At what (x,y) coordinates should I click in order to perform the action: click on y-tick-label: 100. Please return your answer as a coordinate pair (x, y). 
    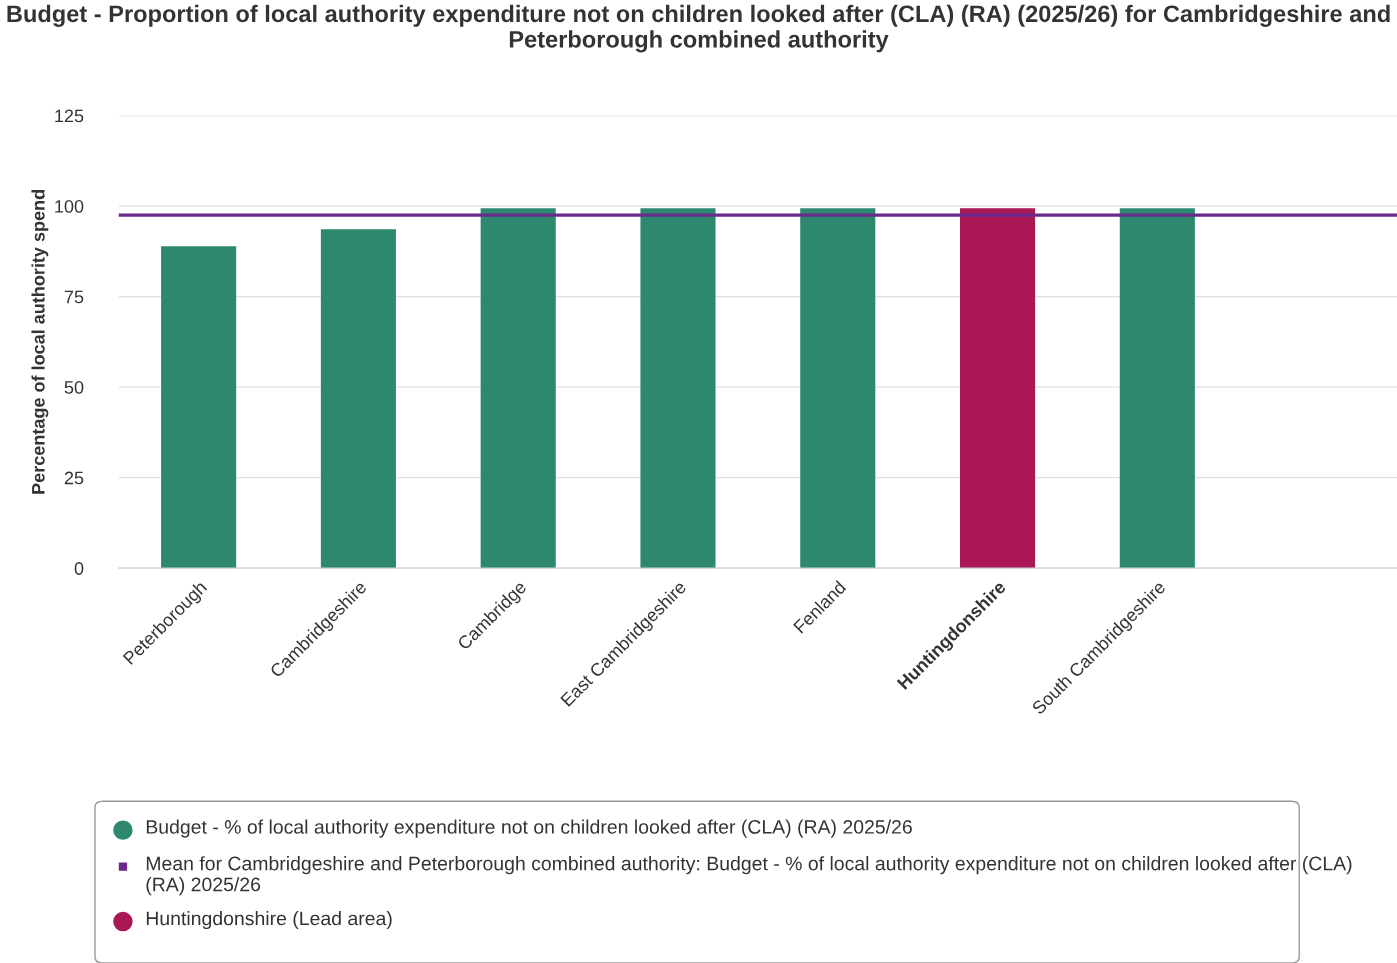
    Looking at the image, I should click on (69, 206).